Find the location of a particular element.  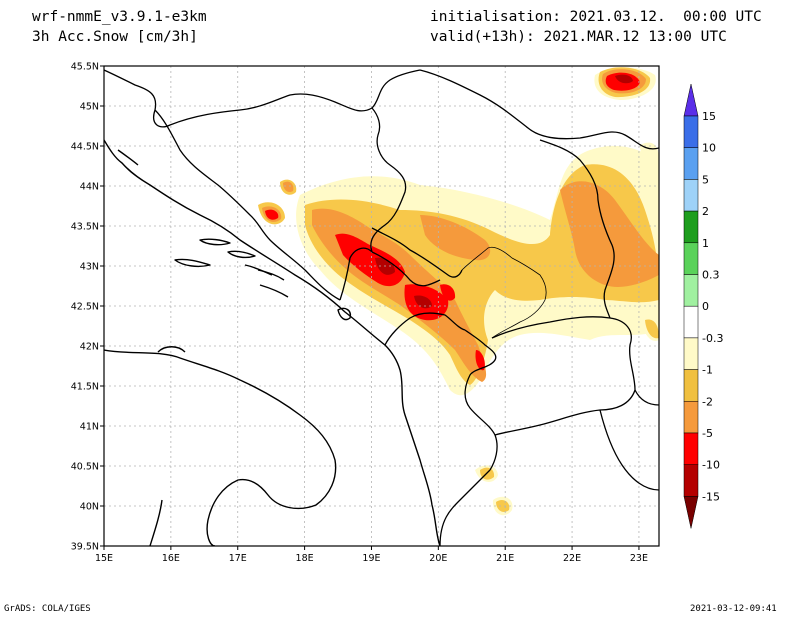

y-tick-label: 40.5N is located at coordinates (85, 467).